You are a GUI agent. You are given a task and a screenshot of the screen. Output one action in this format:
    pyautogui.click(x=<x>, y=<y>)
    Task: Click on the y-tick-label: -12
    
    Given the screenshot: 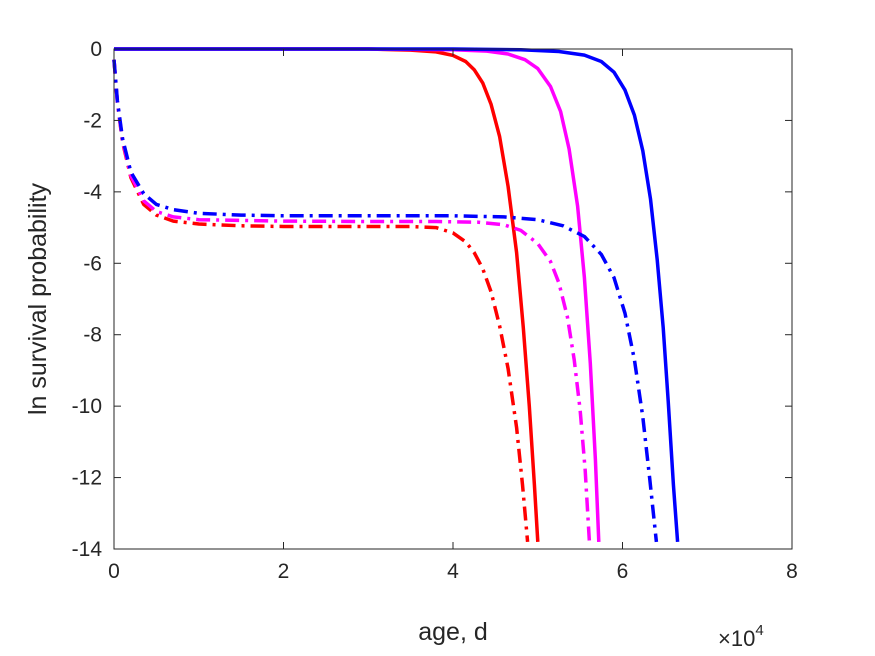 What is the action you would take?
    pyautogui.click(x=87, y=478)
    